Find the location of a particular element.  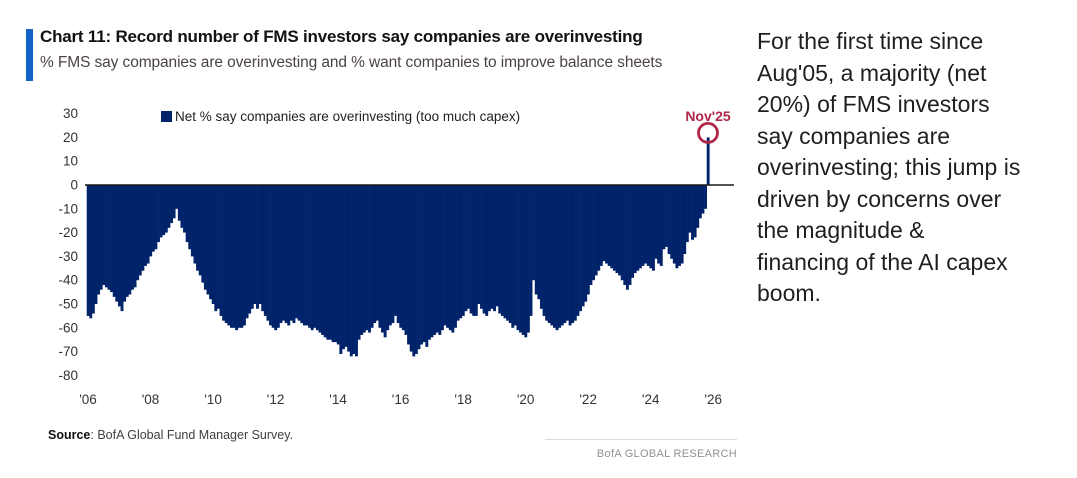

y-tick-label: 30 is located at coordinates (70, 113).